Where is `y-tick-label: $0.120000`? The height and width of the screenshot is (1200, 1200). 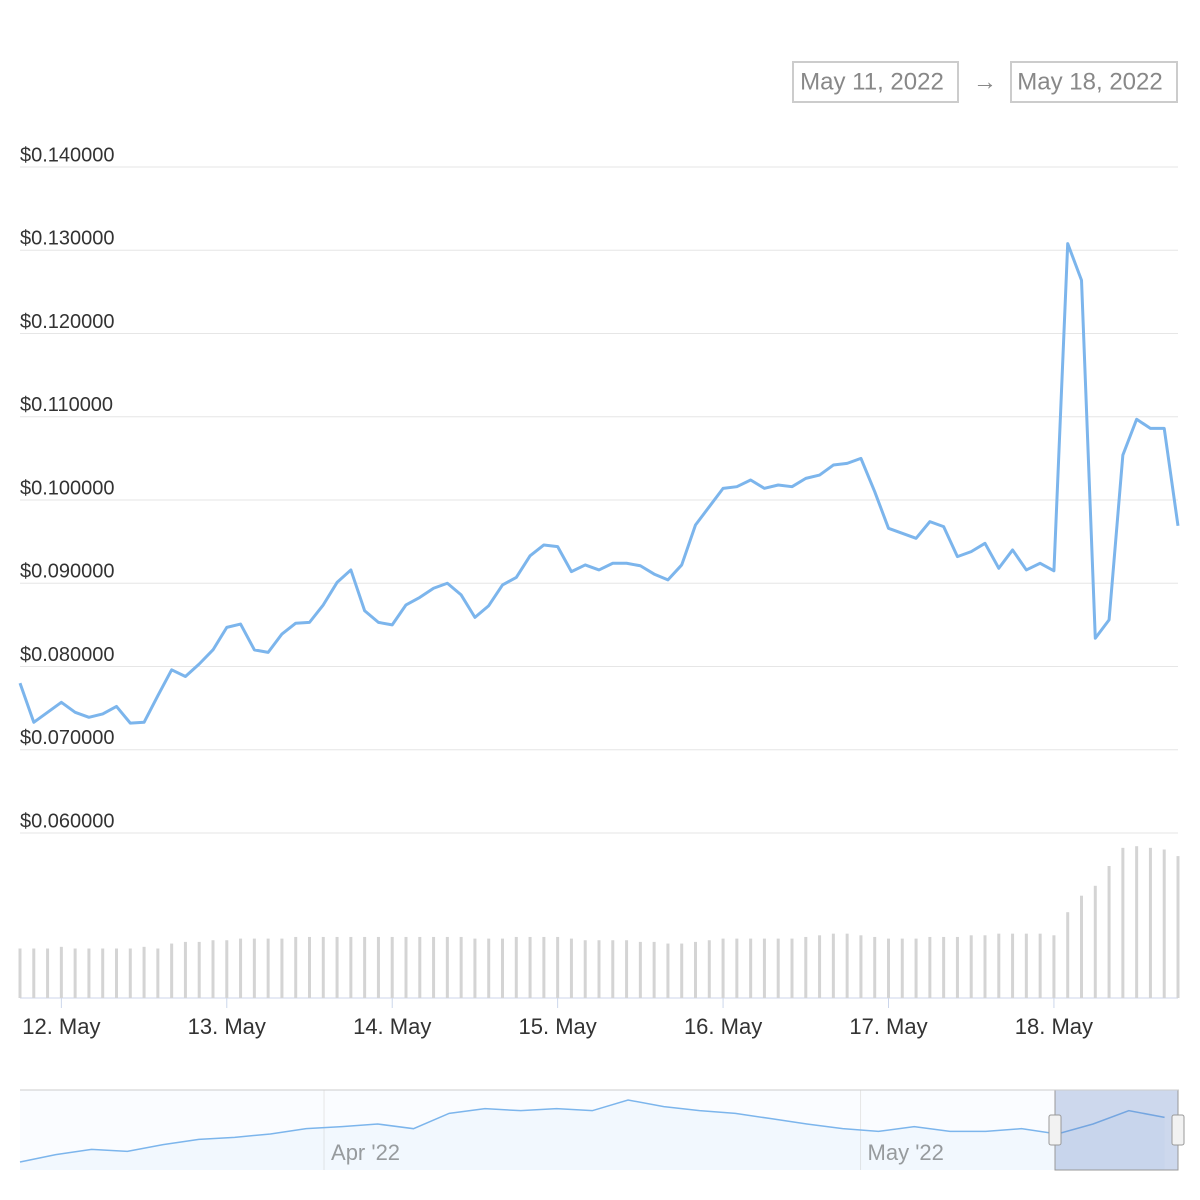 y-tick-label: $0.120000 is located at coordinates (67, 322).